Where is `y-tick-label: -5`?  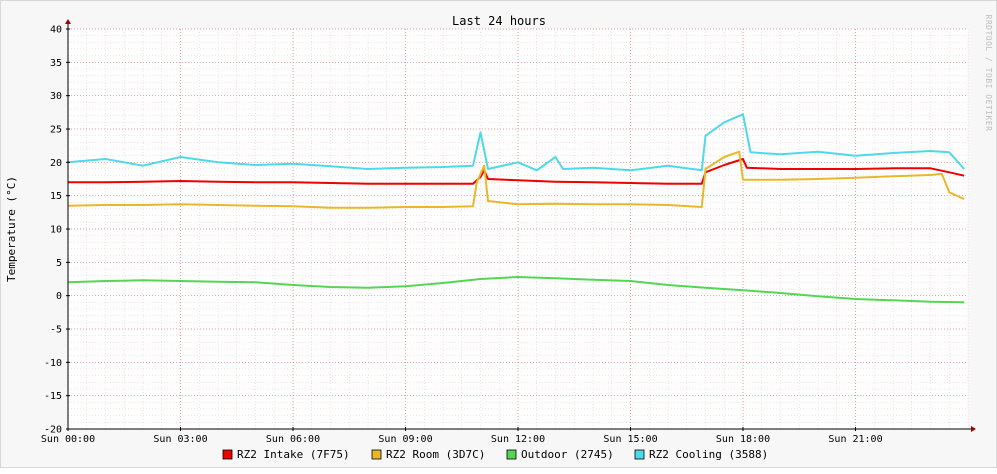
y-tick-label: -5 is located at coordinates (56, 330).